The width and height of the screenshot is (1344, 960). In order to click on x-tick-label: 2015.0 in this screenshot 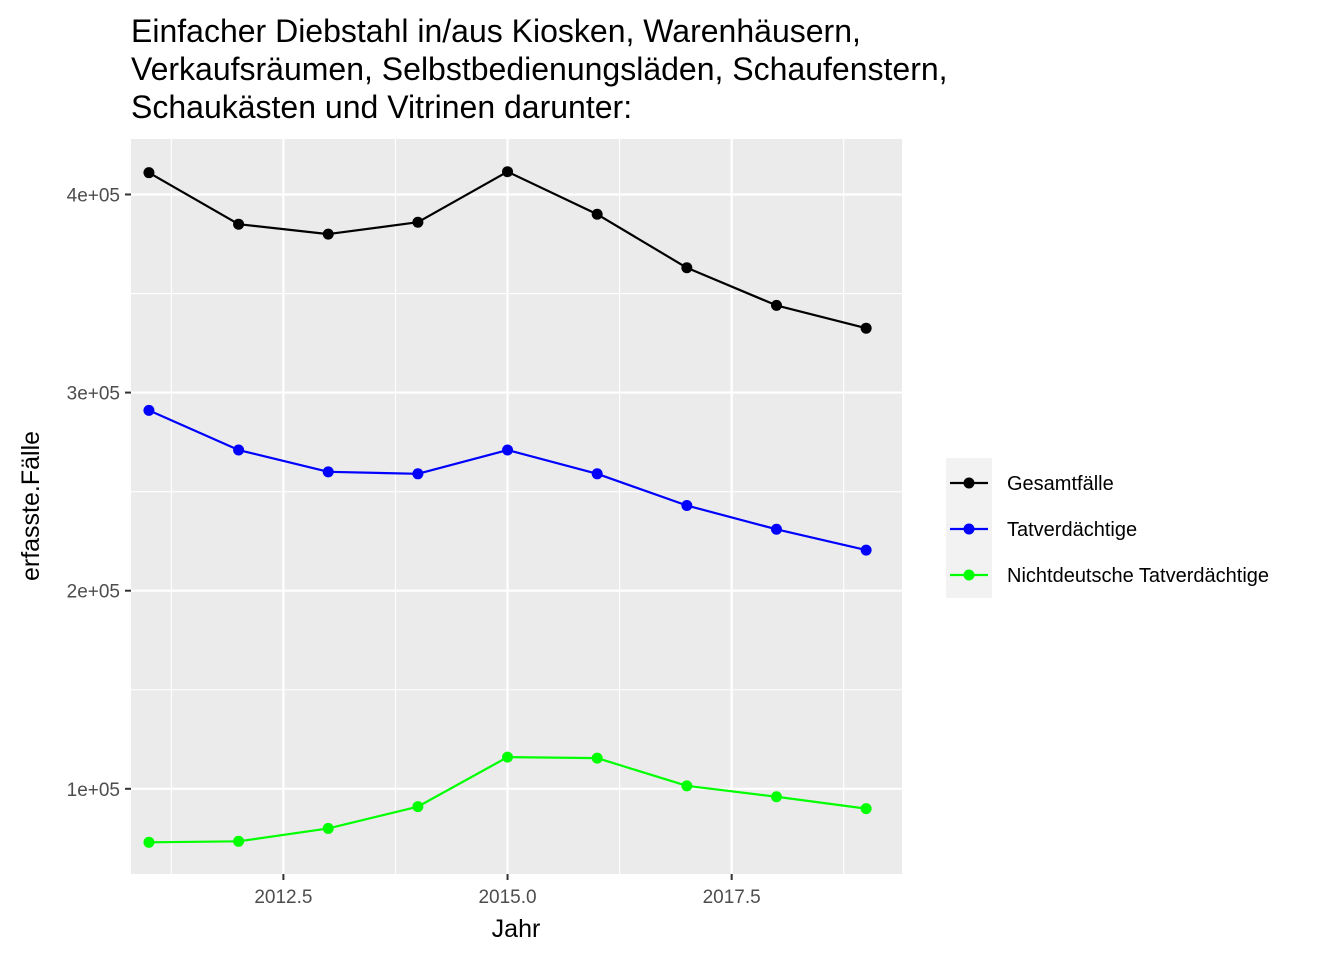, I will do `click(507, 897)`.